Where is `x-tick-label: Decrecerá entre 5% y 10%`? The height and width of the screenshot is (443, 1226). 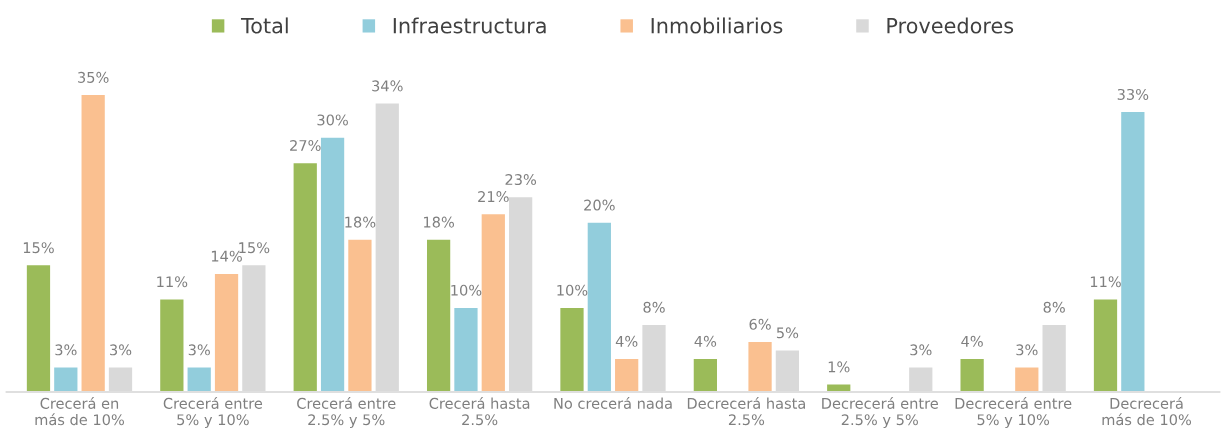
x-tick-label: Decrecerá entre 5% y 10% is located at coordinates (1013, 413).